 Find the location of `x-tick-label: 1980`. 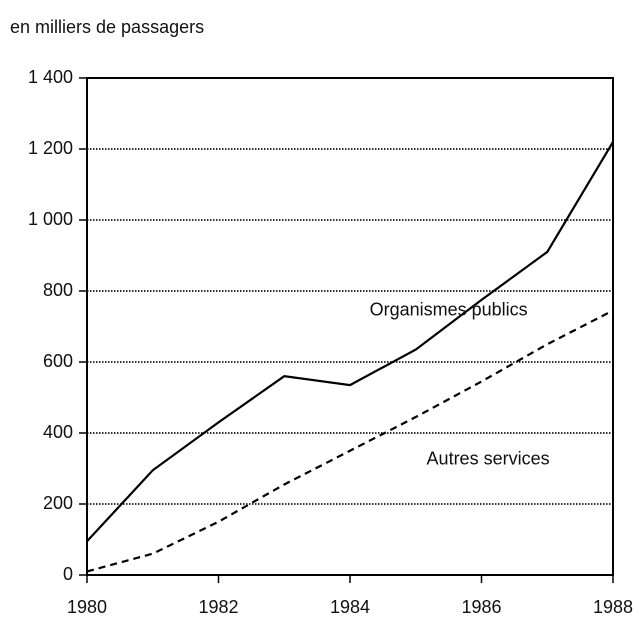

x-tick-label: 1980 is located at coordinates (87, 607).